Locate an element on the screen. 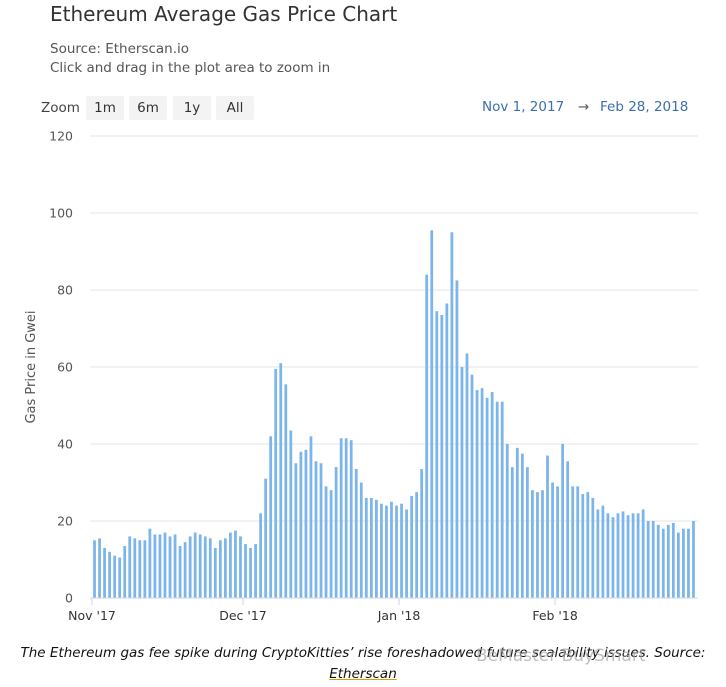 The height and width of the screenshot is (687, 726). zoom-all-button: All is located at coordinates (235, 108).